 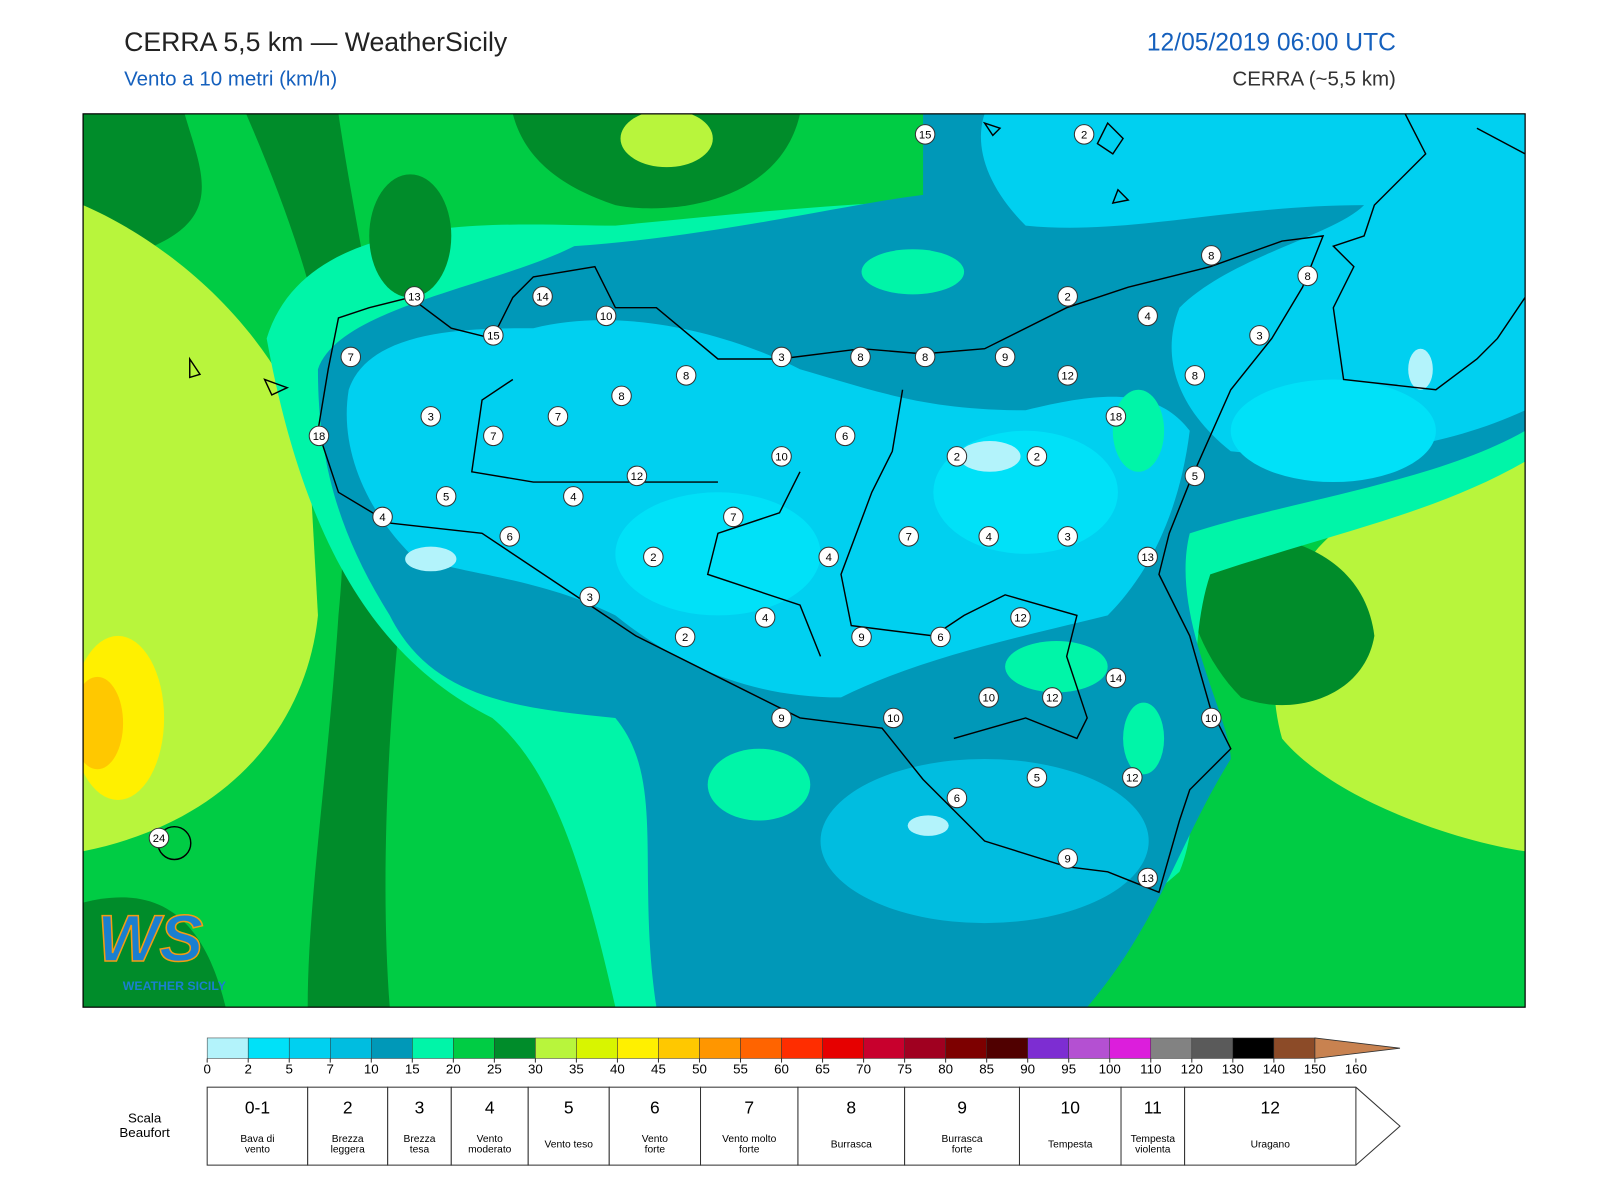 I want to click on colorbar-tick-label: 90, so click(x=1027, y=1068).